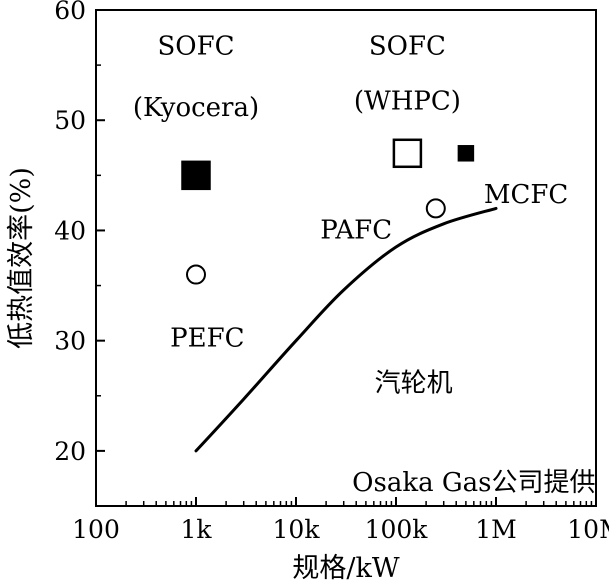 Image resolution: width=609 pixels, height=586 pixels. I want to click on annotation-label: (Kyocera), so click(196, 108).